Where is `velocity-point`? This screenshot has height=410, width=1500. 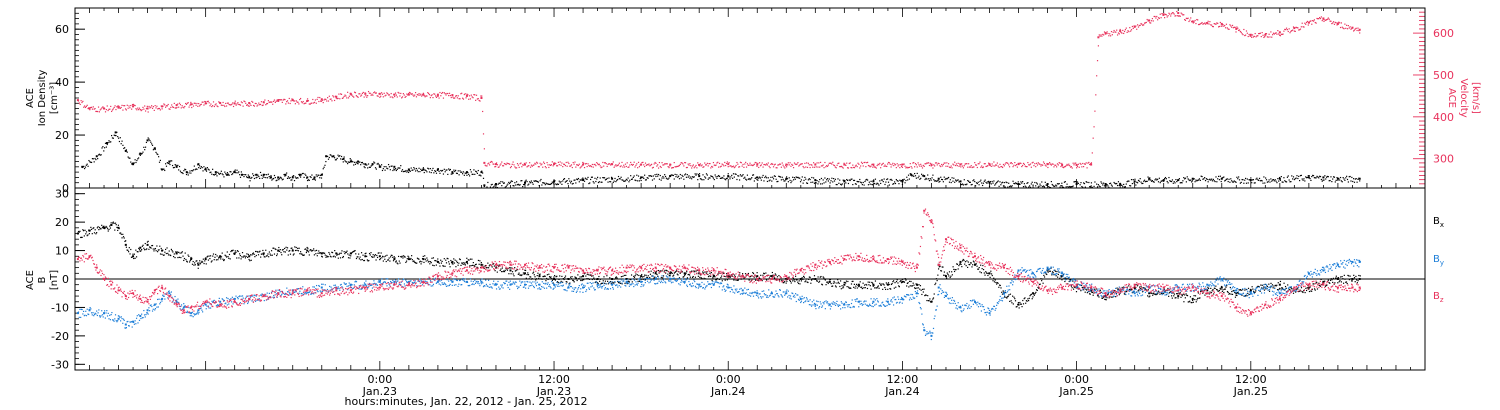 velocity-point is located at coordinates (495, 164).